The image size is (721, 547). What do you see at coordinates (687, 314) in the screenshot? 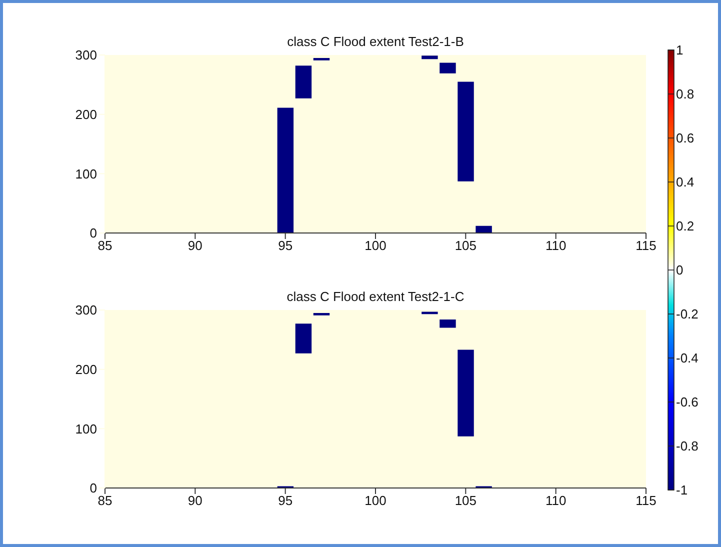
I see `color-bar-label: -0.2` at bounding box center [687, 314].